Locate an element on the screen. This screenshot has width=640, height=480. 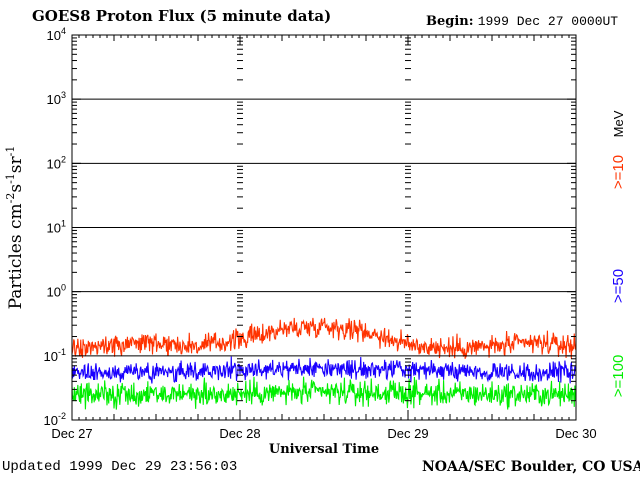
x-tick-label: Dec 30 is located at coordinates (575, 433).